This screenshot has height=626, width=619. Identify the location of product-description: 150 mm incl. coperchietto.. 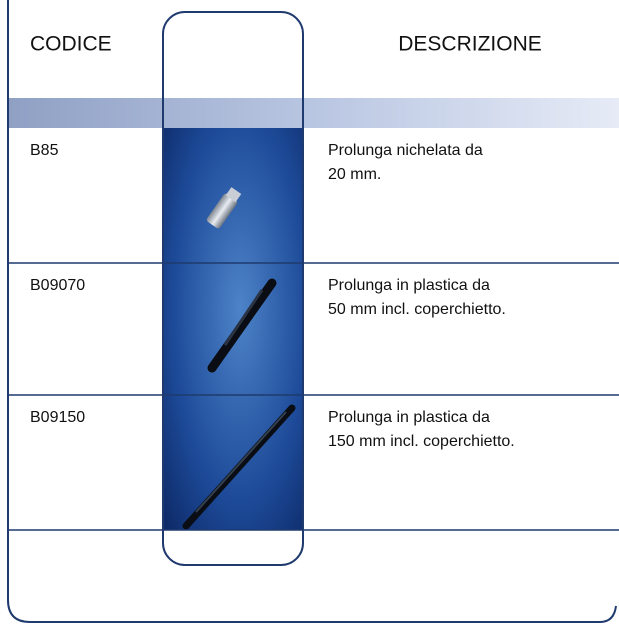
(421, 441).